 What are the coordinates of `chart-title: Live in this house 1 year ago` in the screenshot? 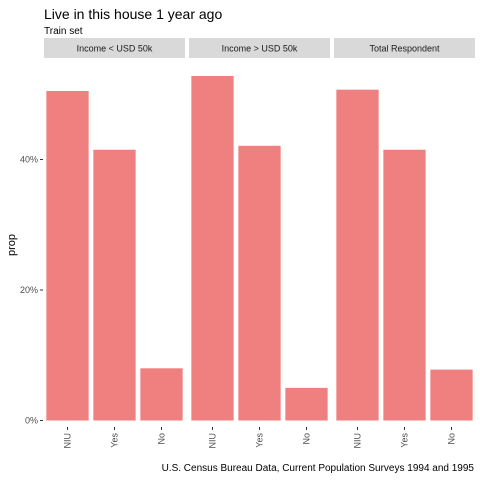 It's located at (133, 14).